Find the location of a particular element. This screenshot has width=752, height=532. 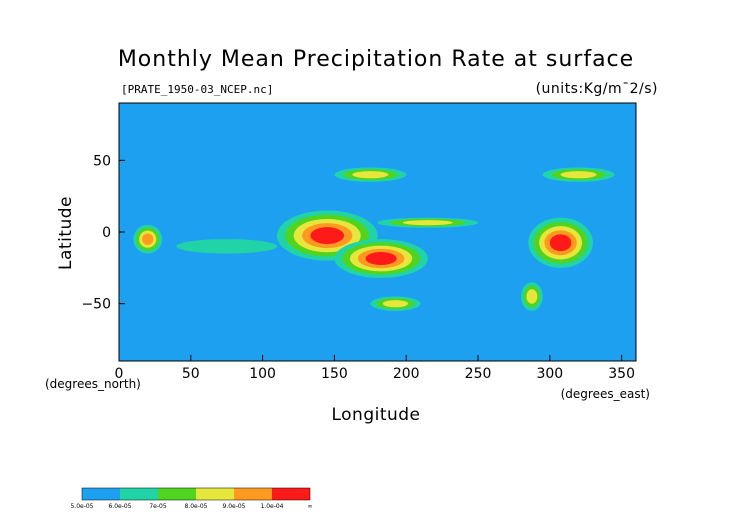

colorbar-label: 9.0e-05 is located at coordinates (233, 506).